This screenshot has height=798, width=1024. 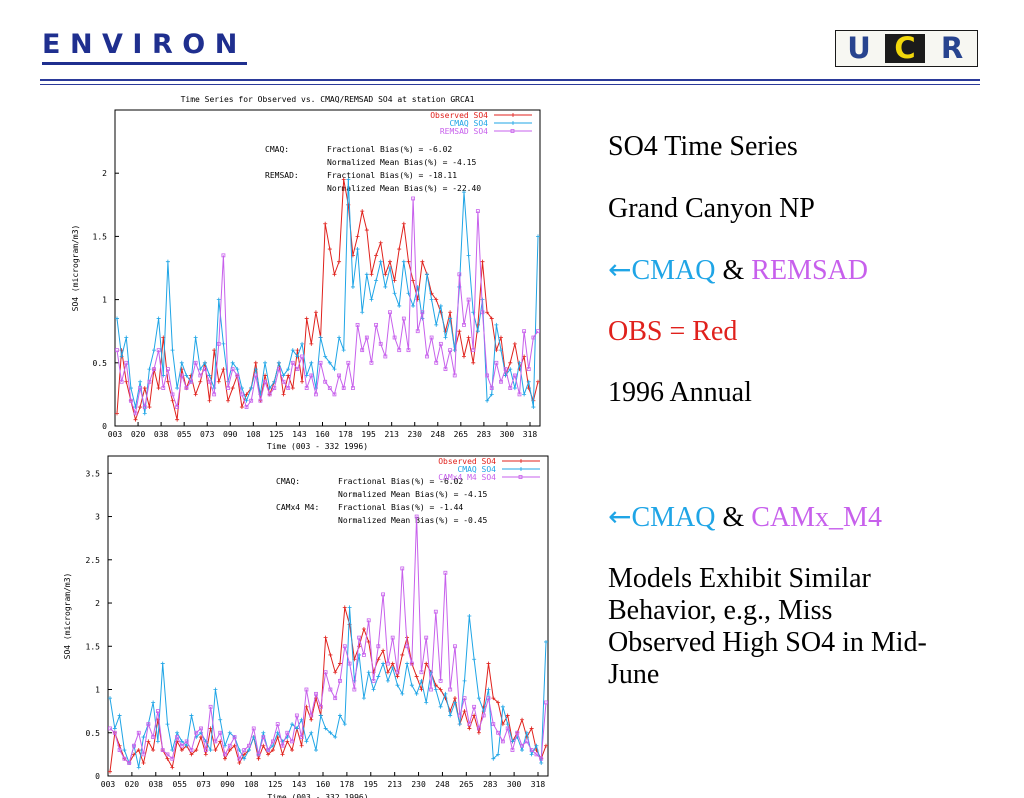 What do you see at coordinates (703, 146) in the screenshot?
I see `side-text-so4: SO4 Time Series` at bounding box center [703, 146].